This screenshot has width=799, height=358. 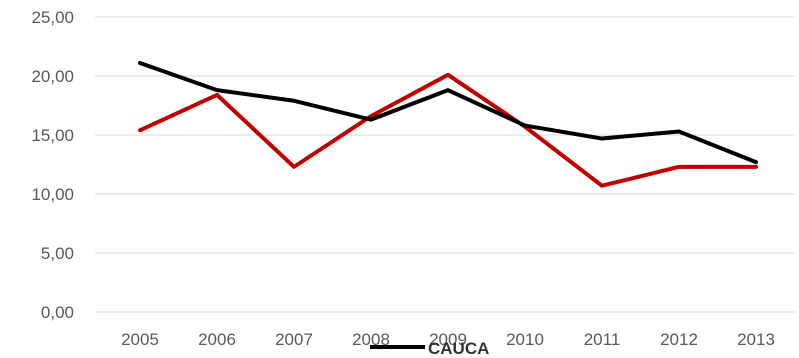 I want to click on y-axis: 0,00 5,00 10,00 15,00 20,00 25,00, so click(x=52, y=165).